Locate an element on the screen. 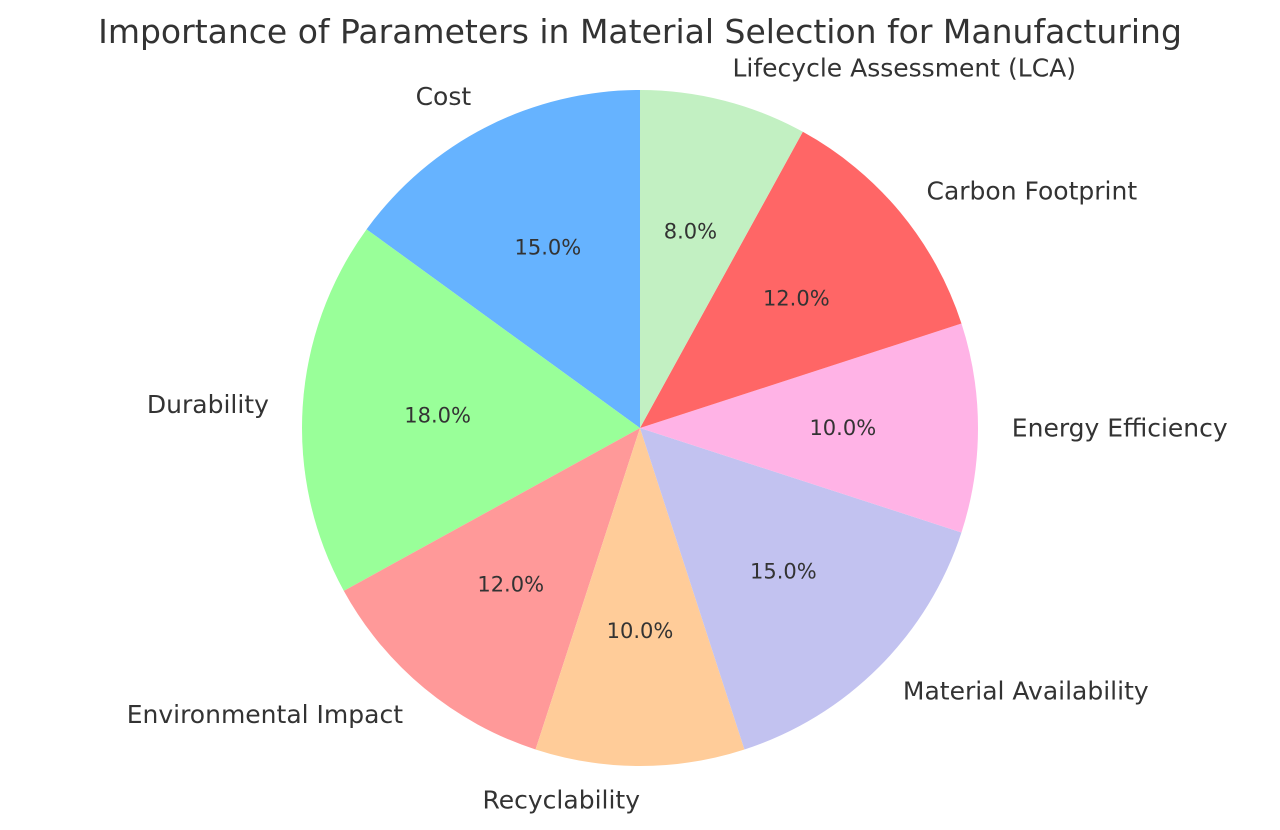  pct-label-durability: 18.0% is located at coordinates (437, 415).